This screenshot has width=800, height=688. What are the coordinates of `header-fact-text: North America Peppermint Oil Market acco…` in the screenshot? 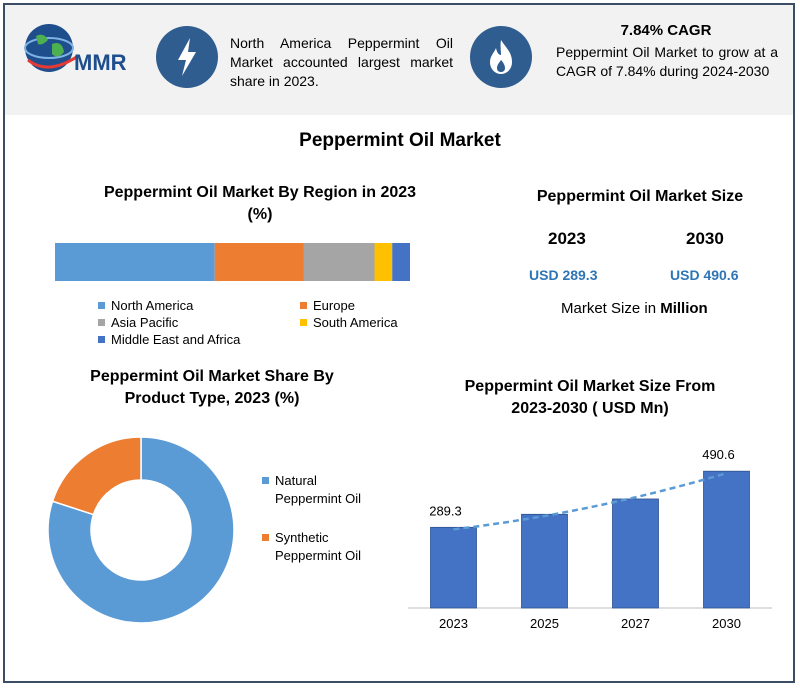 It's located at (341, 62).